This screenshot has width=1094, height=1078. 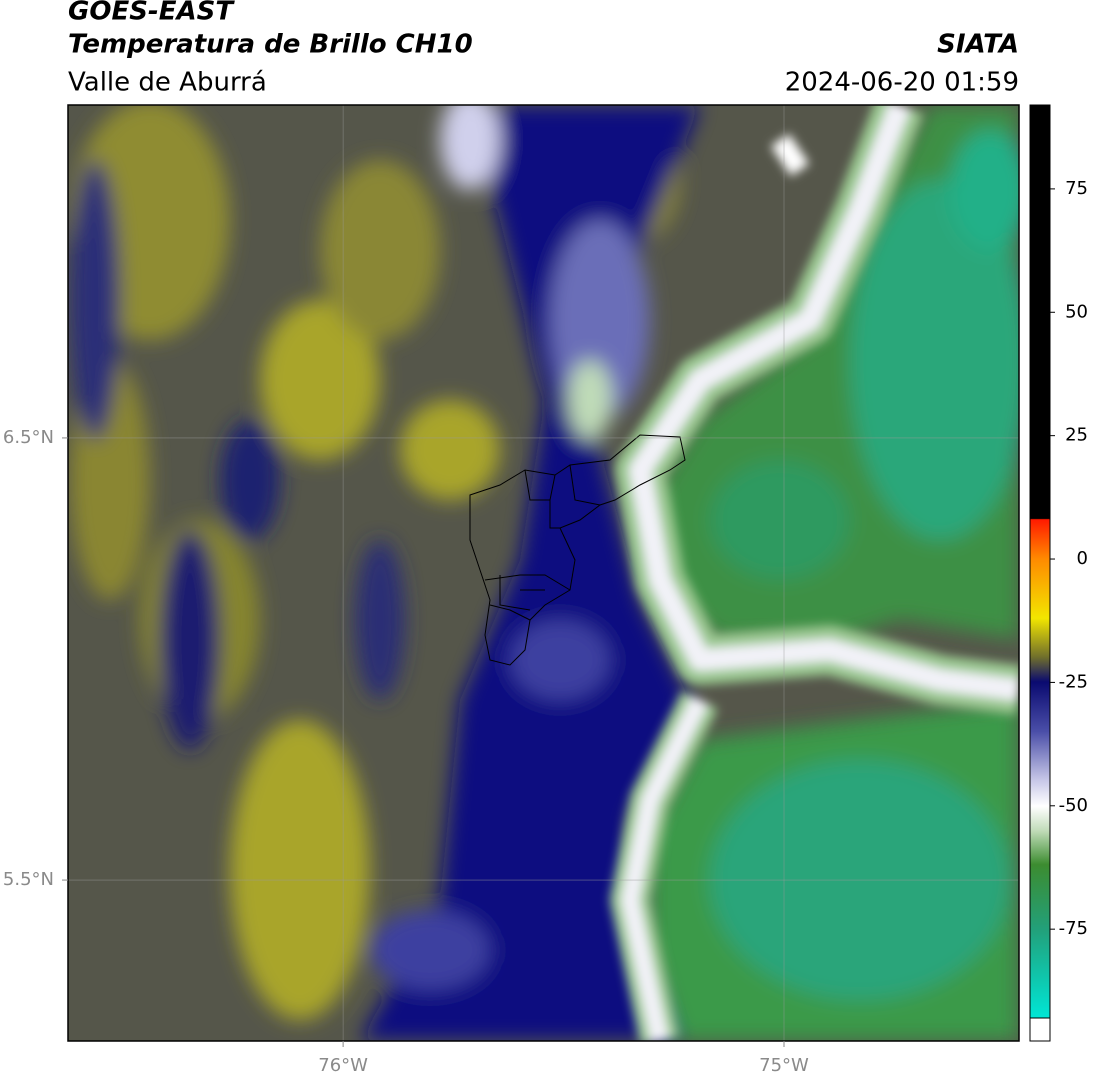 I want to click on y-tick-label: 6.5°N, so click(x=28, y=437).